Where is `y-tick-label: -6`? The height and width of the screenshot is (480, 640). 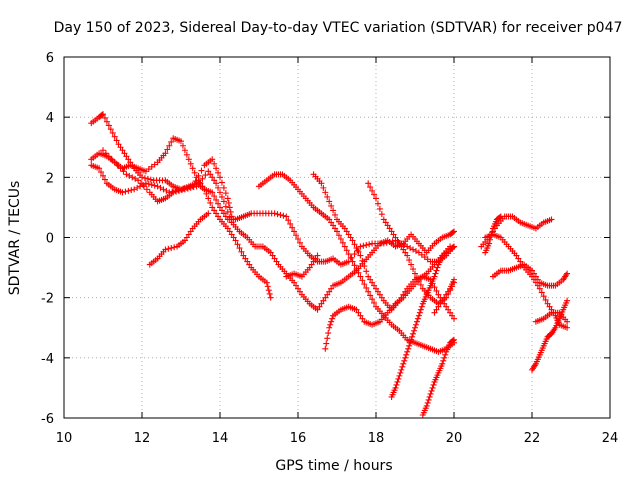
y-tick-label: -6 is located at coordinates (47, 419).